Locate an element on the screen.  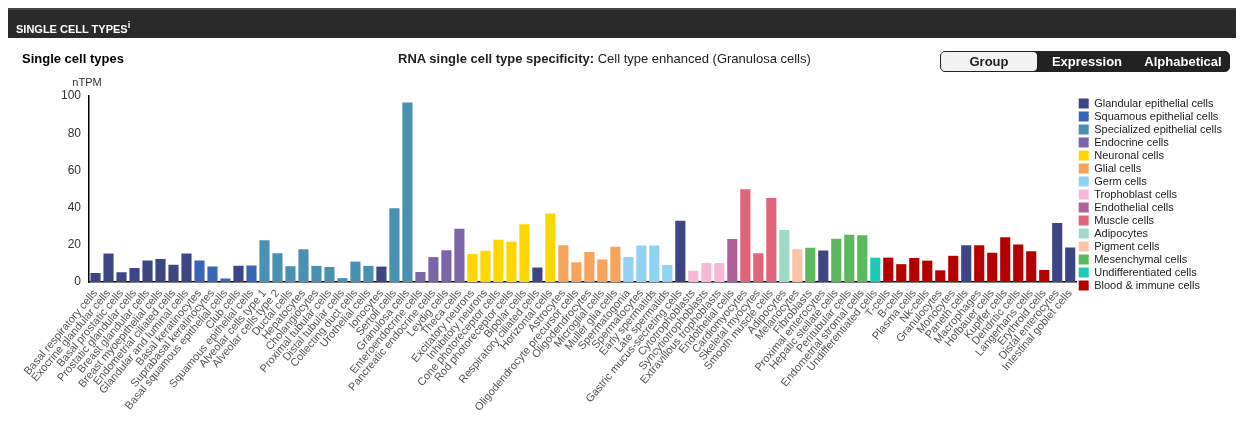
legend-label: Mesenchymal cells is located at coordinates (1141, 258).